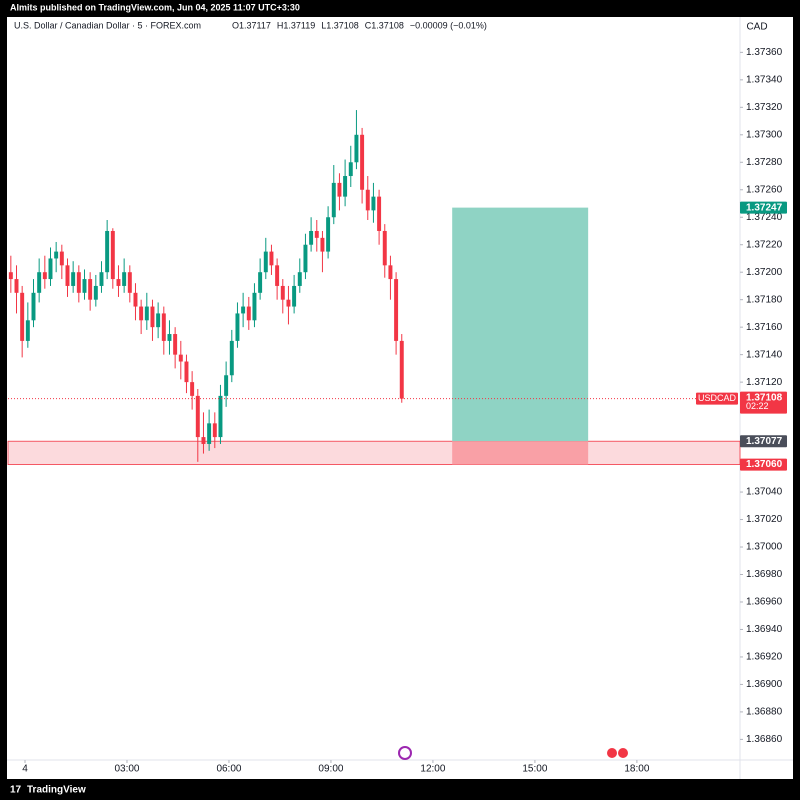 Image resolution: width=800 pixels, height=800 pixels. Describe the element at coordinates (228, 769) in the screenshot. I see `x-tick-label: 06:00` at that location.